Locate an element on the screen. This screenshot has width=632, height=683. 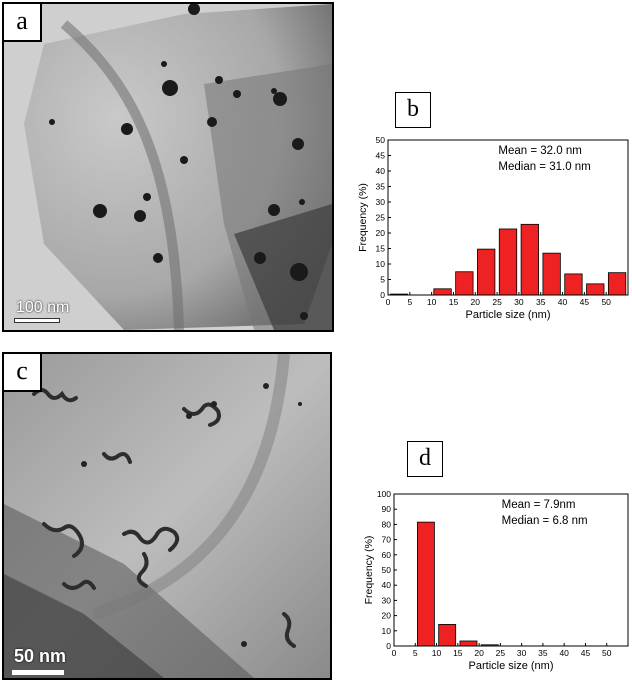
stats-annotation: Median = 31.0 nm is located at coordinates (544, 167).